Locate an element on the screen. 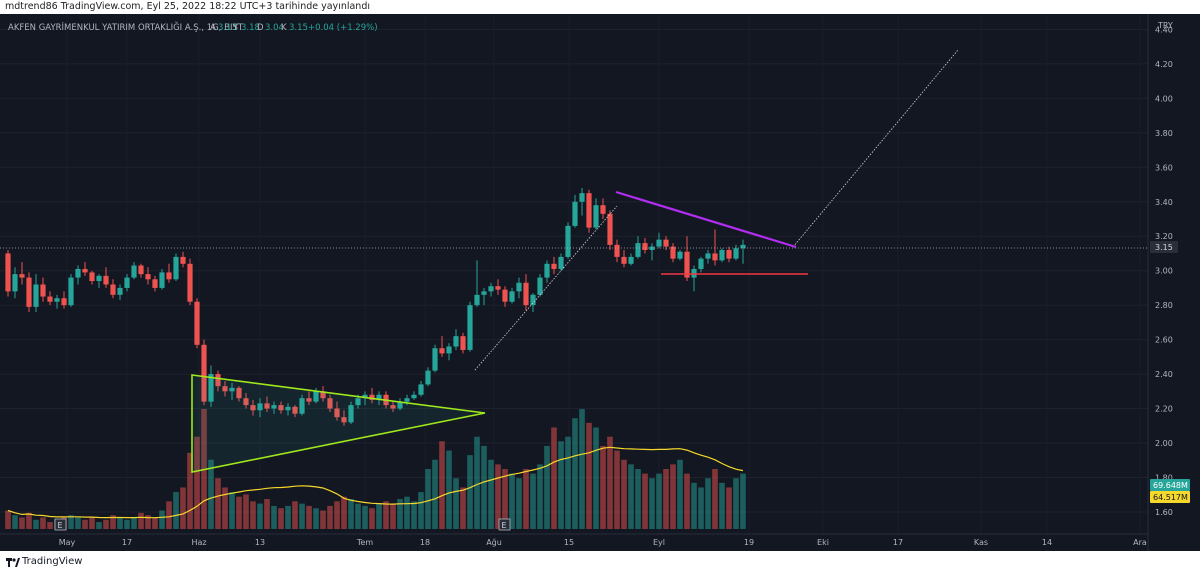 This screenshot has height=573, width=1200. price-tick: 1.80 is located at coordinates (1164, 477).